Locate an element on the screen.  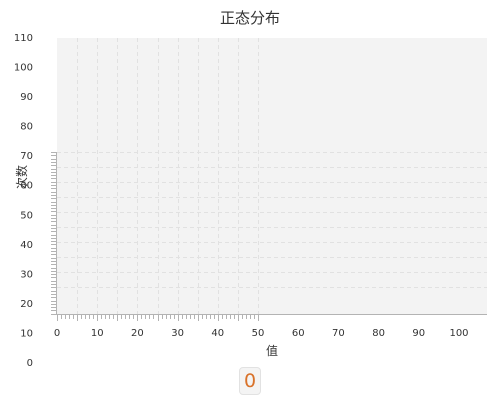
y-tick-label: 10 is located at coordinates (26, 333).